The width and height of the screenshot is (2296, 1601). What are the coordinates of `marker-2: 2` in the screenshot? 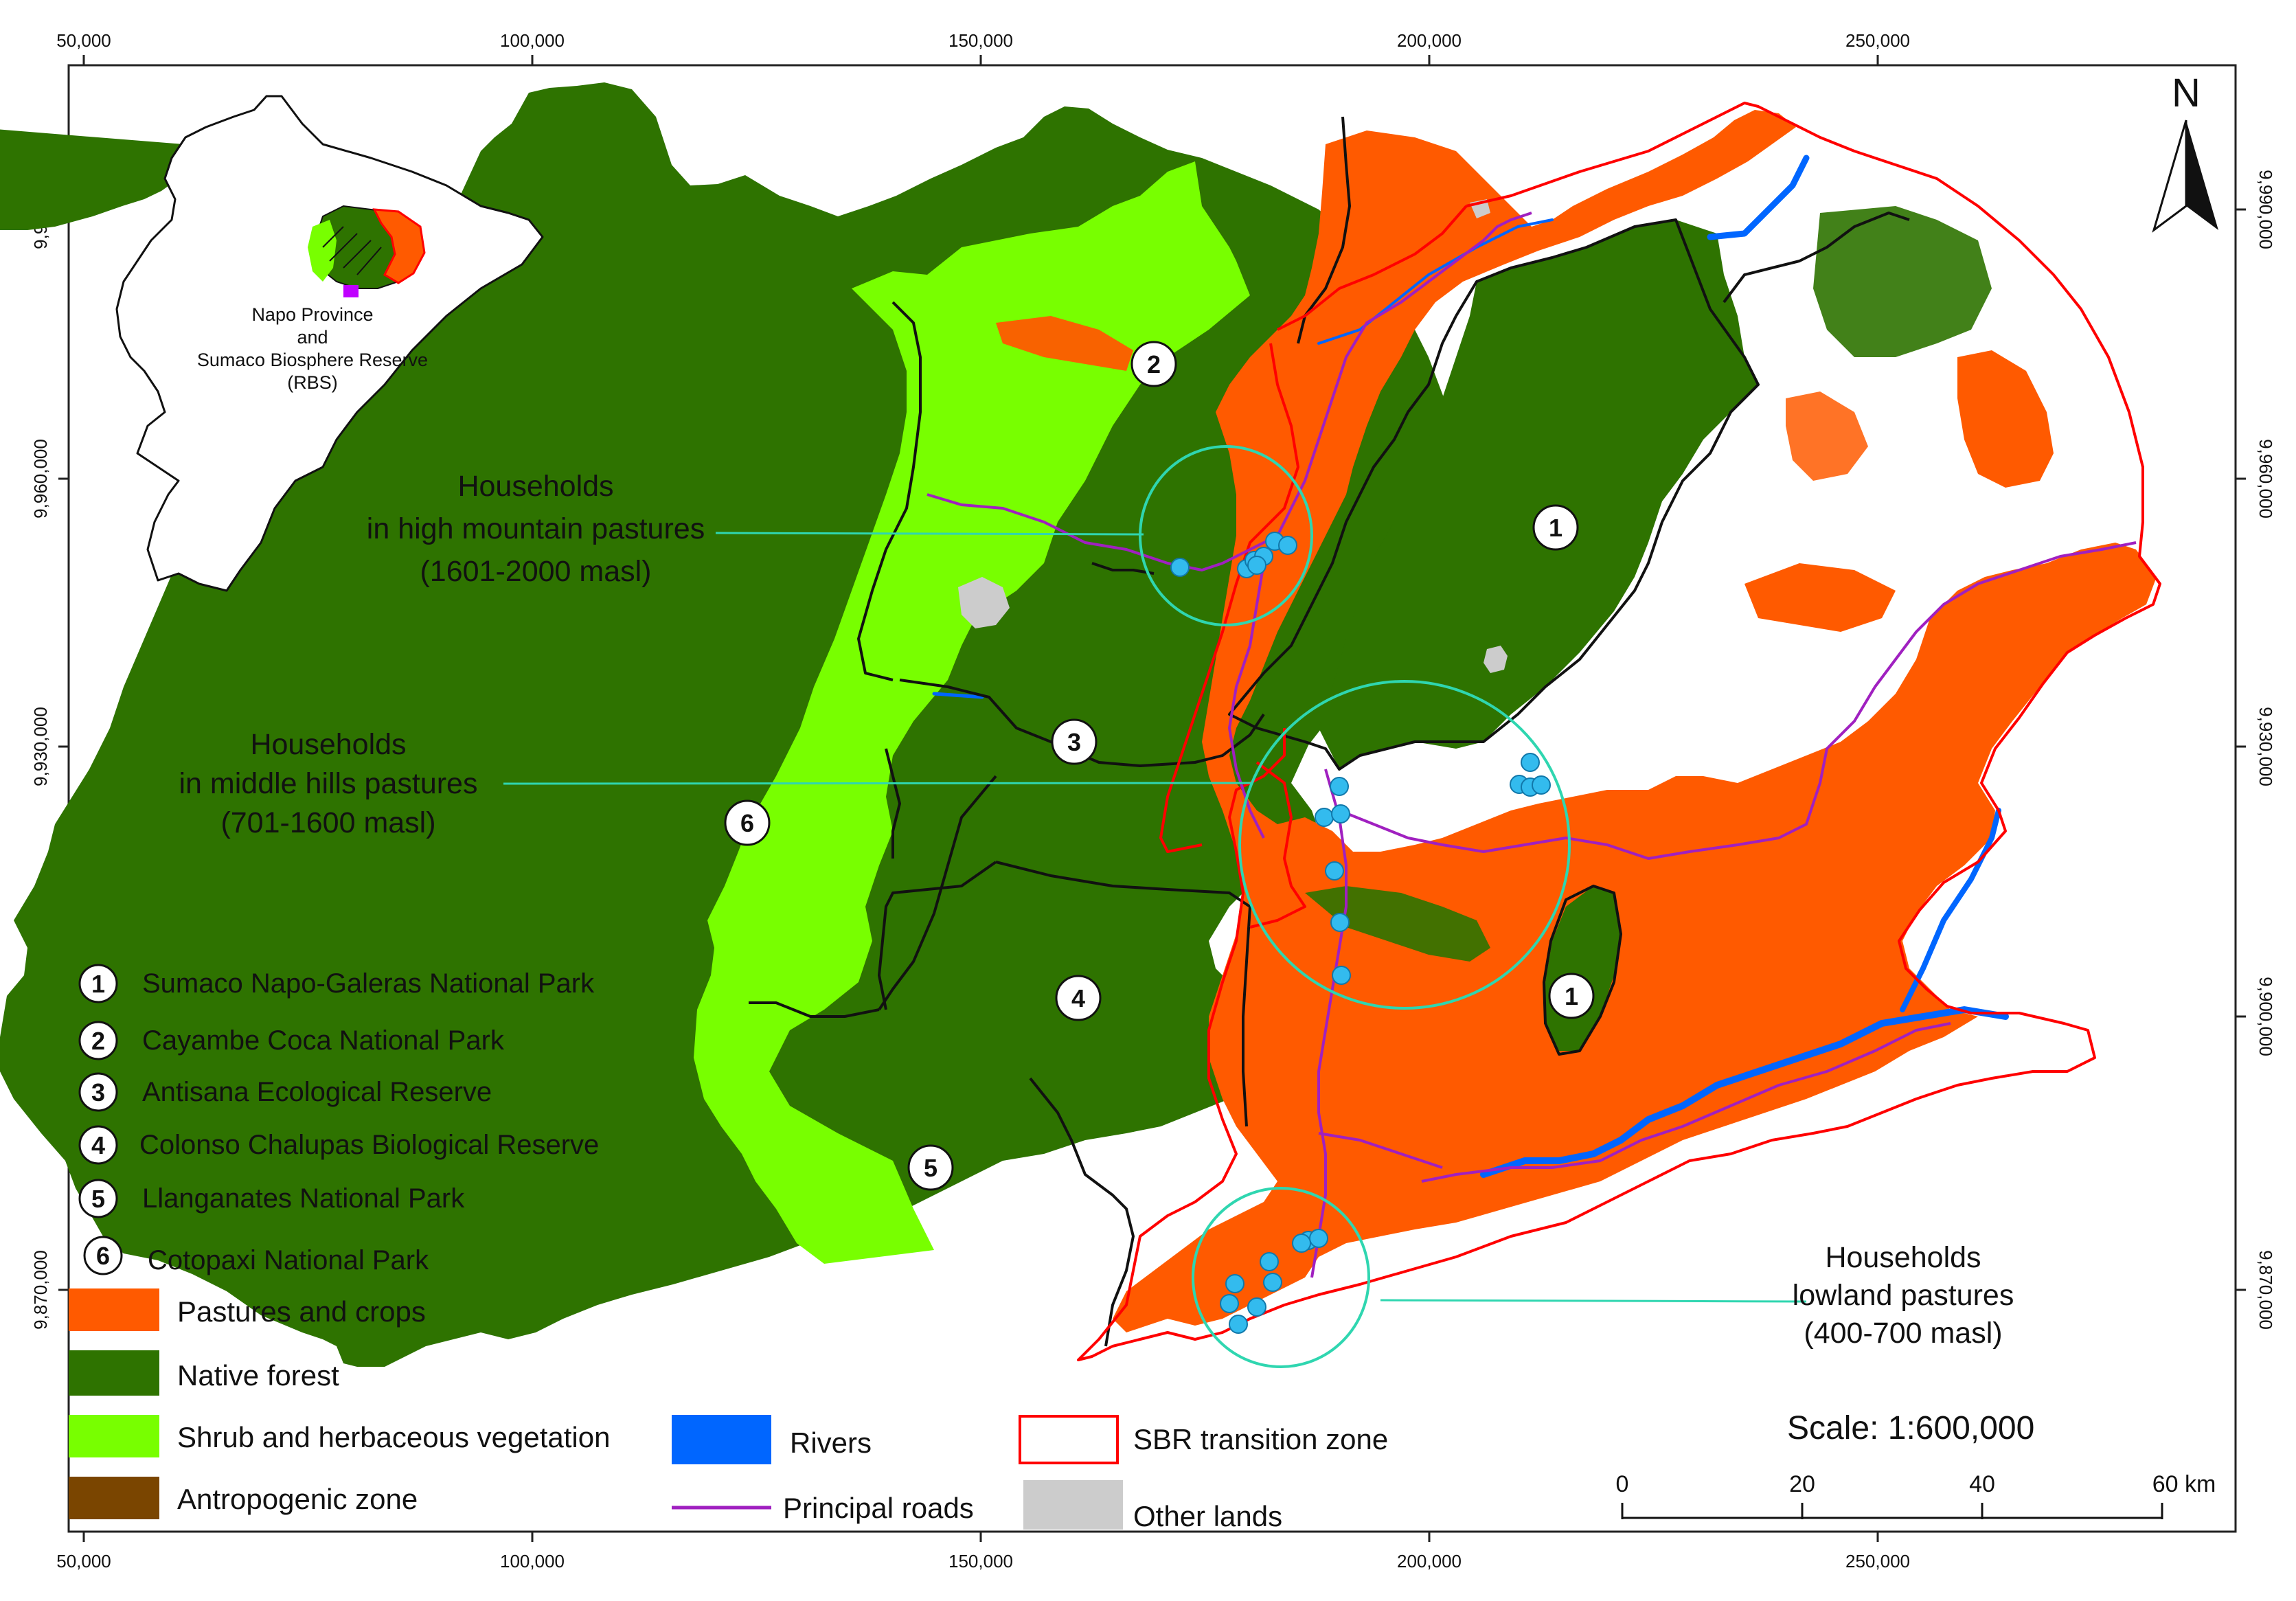 It's located at (1153, 364).